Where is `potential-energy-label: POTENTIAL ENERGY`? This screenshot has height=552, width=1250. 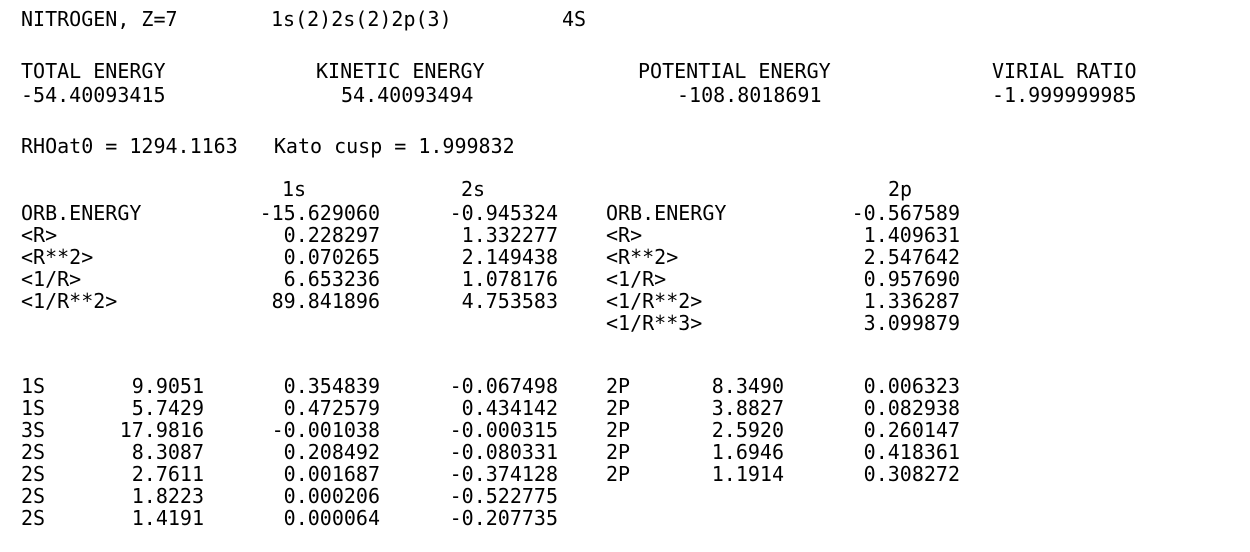 potential-energy-label: POTENTIAL ENERGY is located at coordinates (734, 71).